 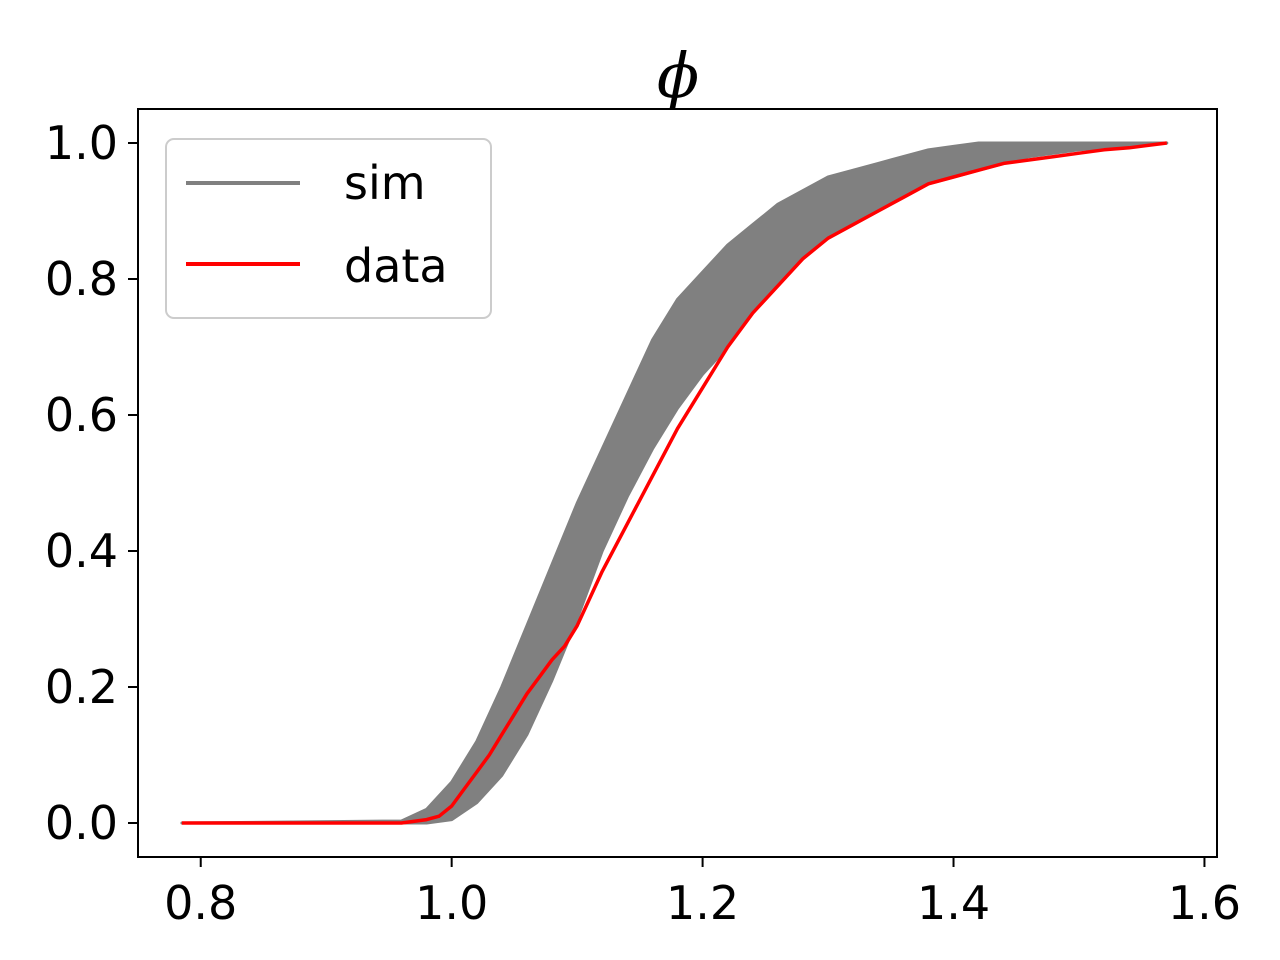 I want to click on y-tick-label: 0.6, so click(x=81, y=415).